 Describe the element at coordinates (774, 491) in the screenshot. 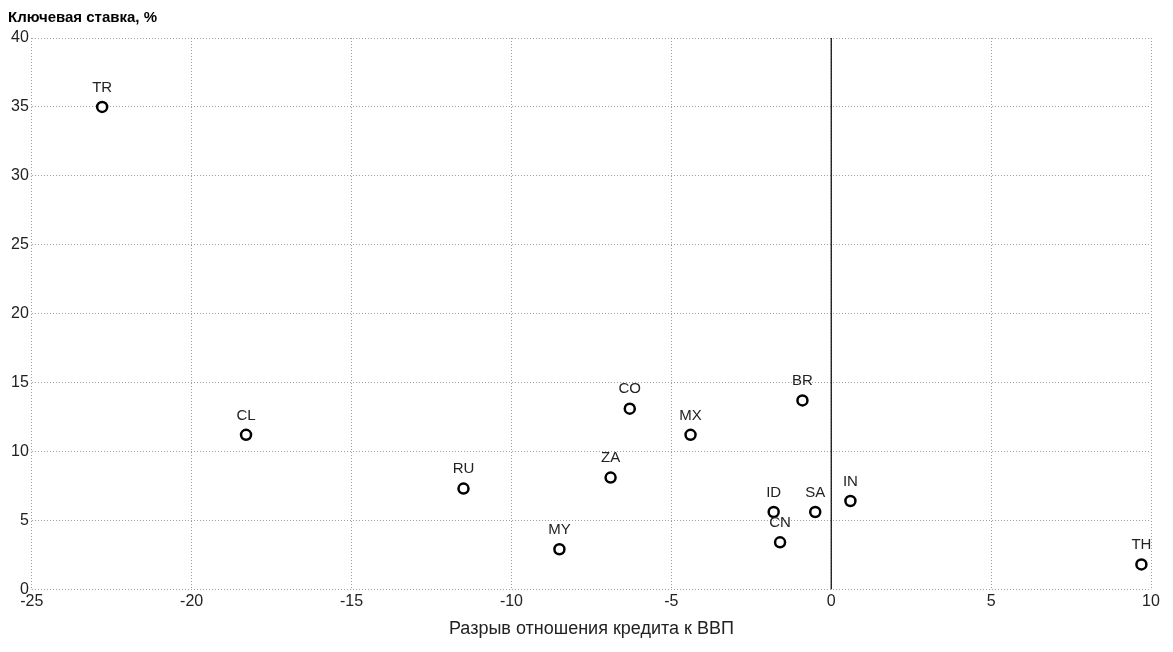

I see `series-label: ID` at that location.